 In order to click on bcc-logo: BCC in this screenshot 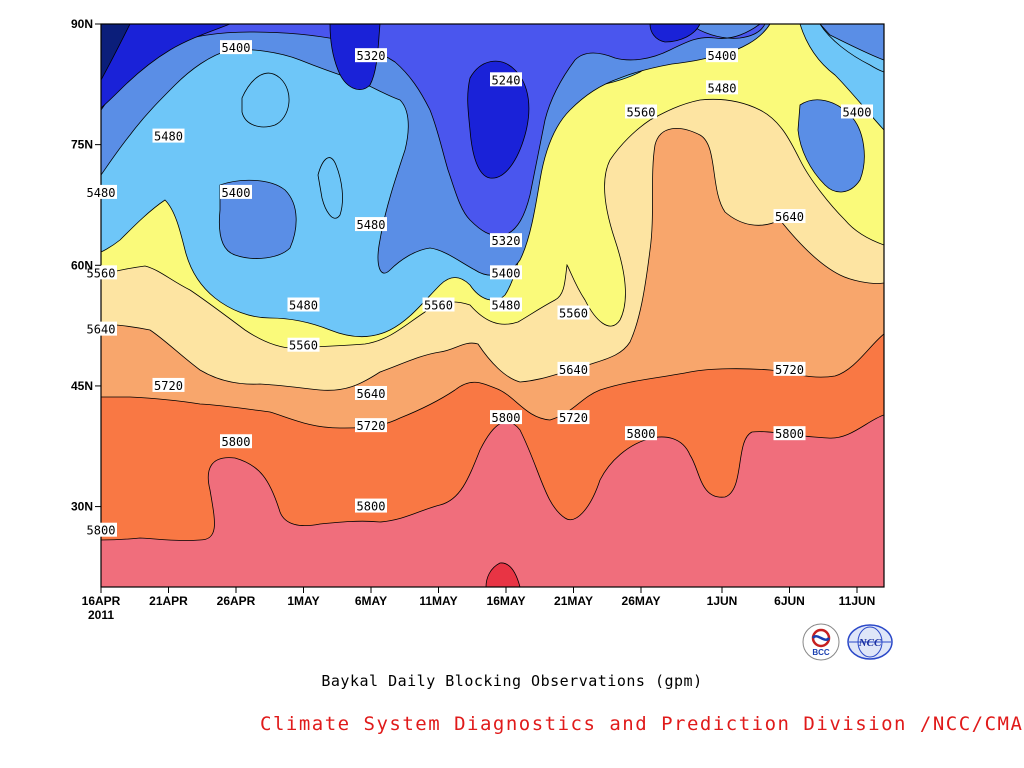, I will do `click(821, 642)`.